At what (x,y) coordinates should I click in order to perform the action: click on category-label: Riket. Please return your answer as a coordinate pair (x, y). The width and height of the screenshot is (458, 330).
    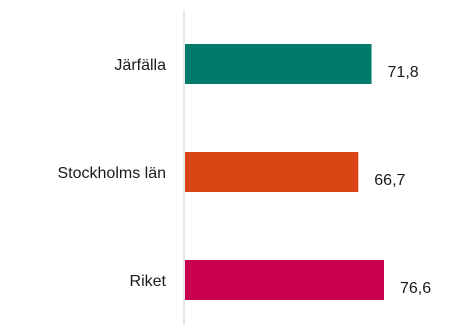
    Looking at the image, I should click on (148, 281).